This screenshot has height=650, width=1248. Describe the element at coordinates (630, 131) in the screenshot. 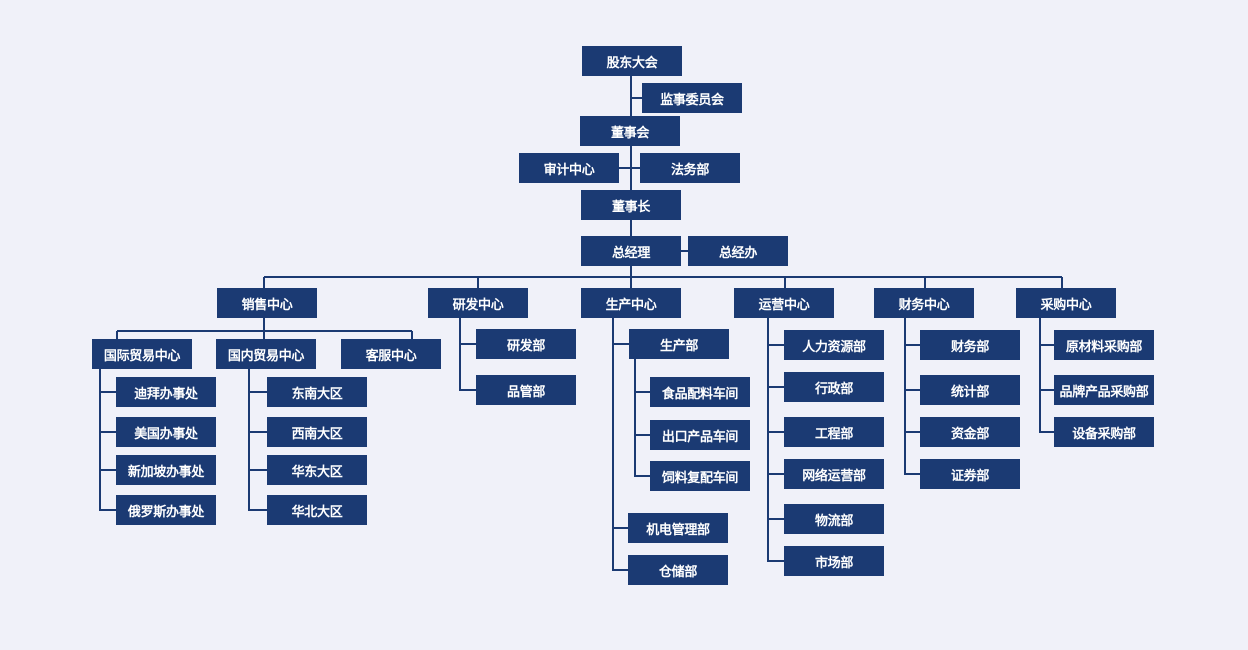

I see `node-board: 董事会` at that location.